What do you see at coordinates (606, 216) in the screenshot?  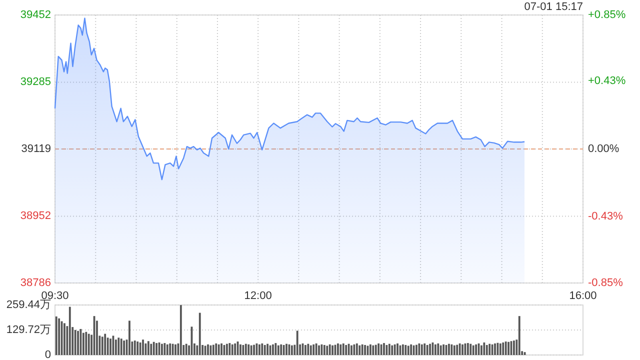 I see `y2-tick-label: -0.43%` at bounding box center [606, 216].